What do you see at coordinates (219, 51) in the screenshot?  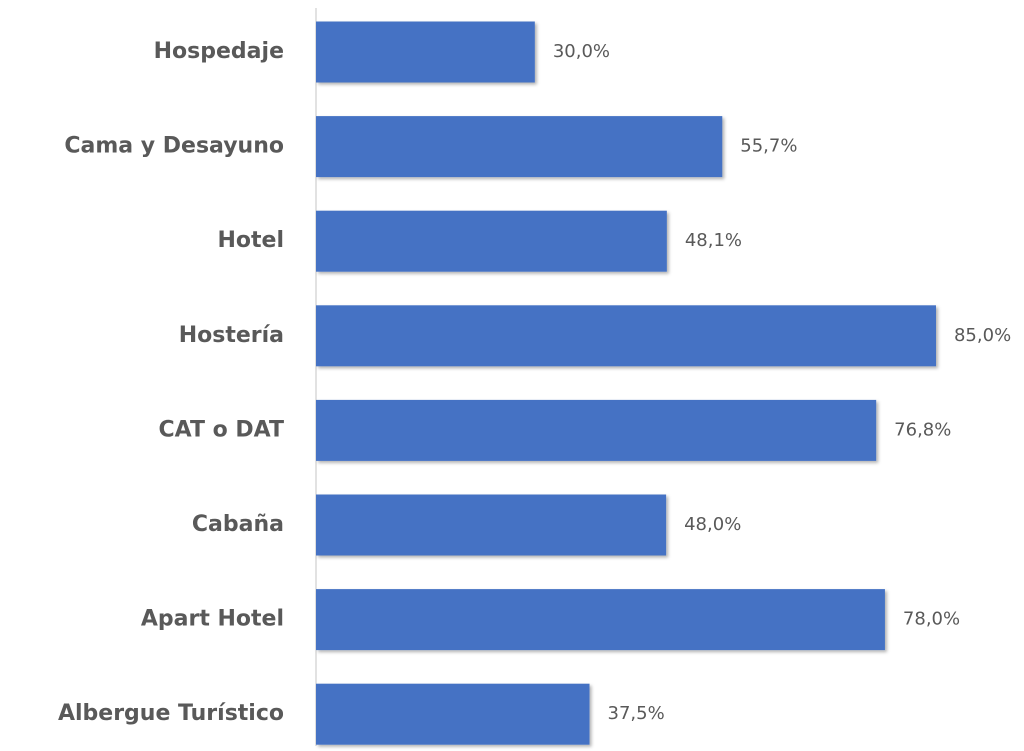 I see `category-label: Hospedaje` at bounding box center [219, 51].